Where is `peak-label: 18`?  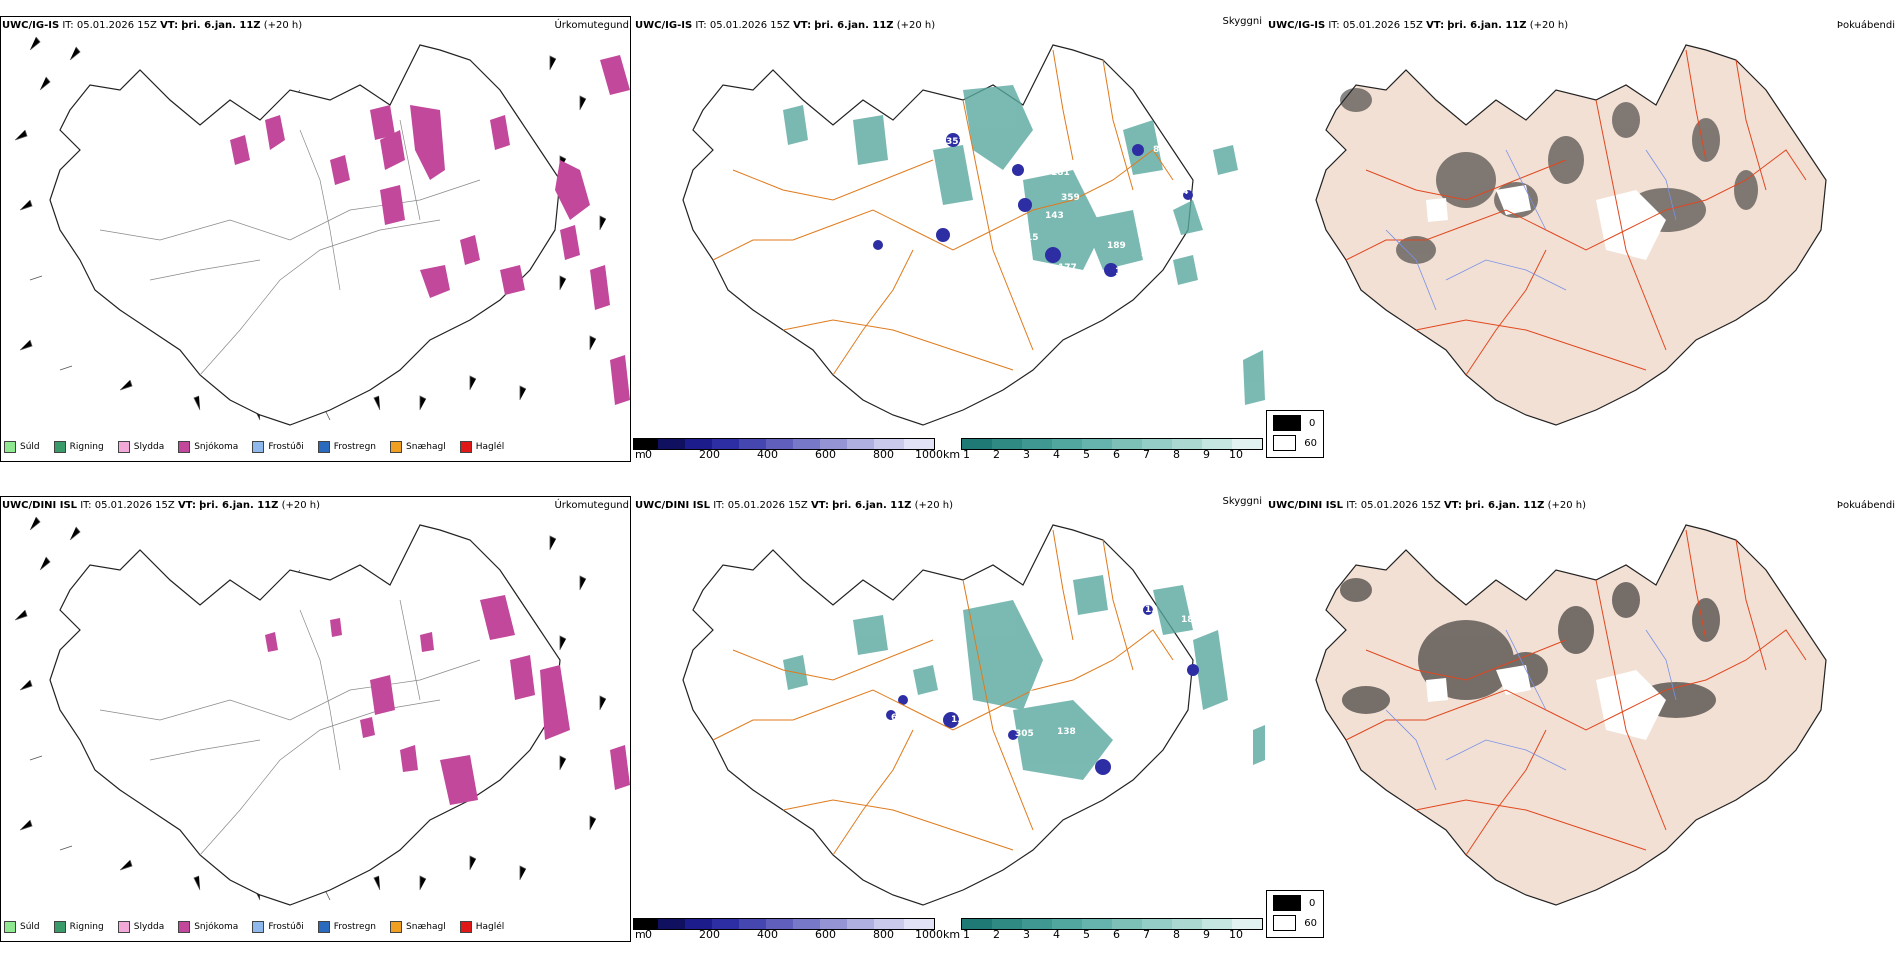
peak-label: 18 is located at coordinates (1187, 620).